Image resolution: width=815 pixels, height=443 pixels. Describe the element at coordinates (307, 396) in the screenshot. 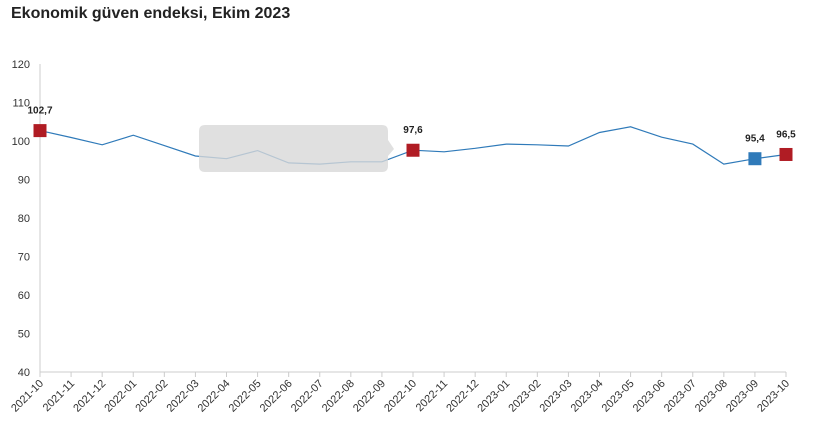

I see `x-tick-label: 2022-07` at that location.